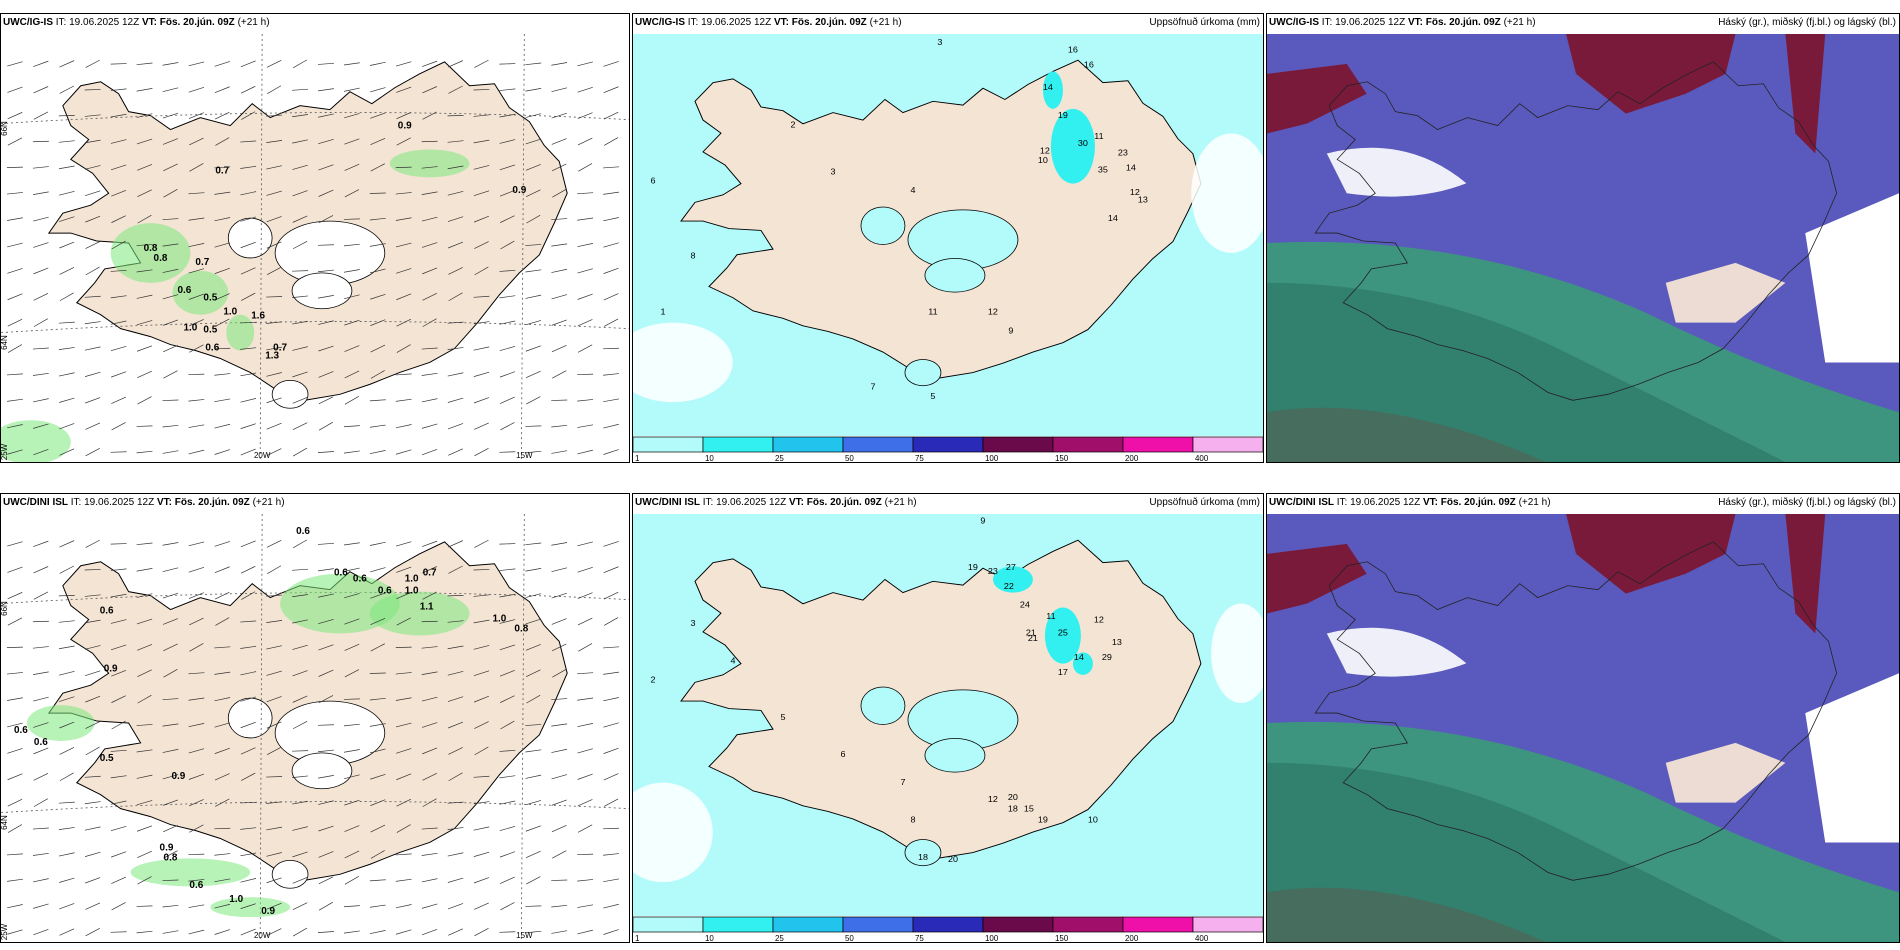 The image size is (1900, 950). What do you see at coordinates (290, 874) in the screenshot?
I see `glacier` at bounding box center [290, 874].